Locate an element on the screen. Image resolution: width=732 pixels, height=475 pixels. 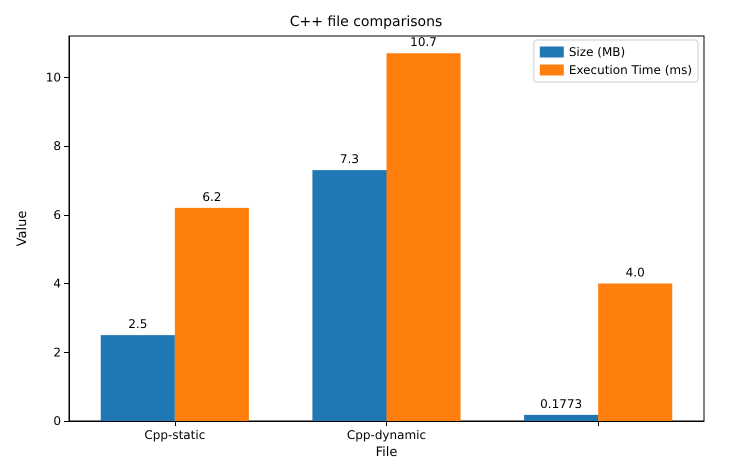
x-axis-title: File is located at coordinates (387, 452).